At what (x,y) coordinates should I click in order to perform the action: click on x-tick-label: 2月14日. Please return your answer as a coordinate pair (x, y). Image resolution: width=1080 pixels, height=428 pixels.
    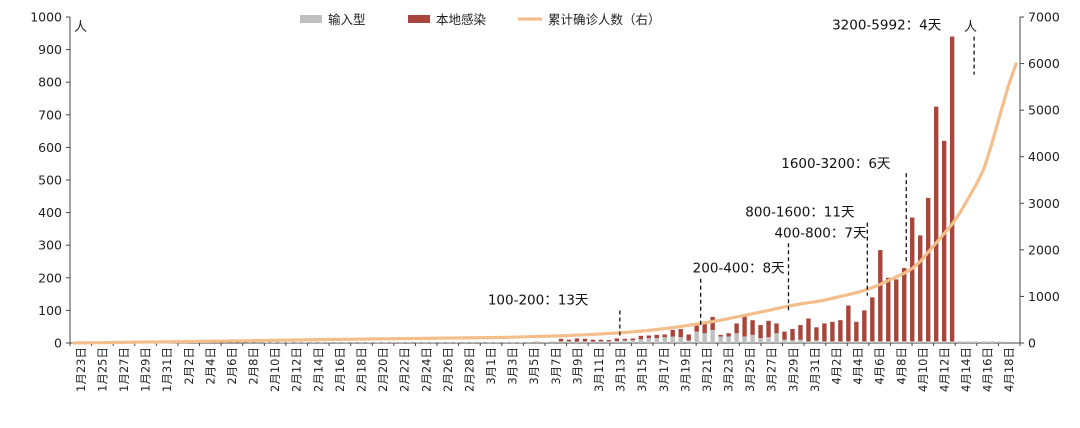
    Looking at the image, I should click on (318, 369).